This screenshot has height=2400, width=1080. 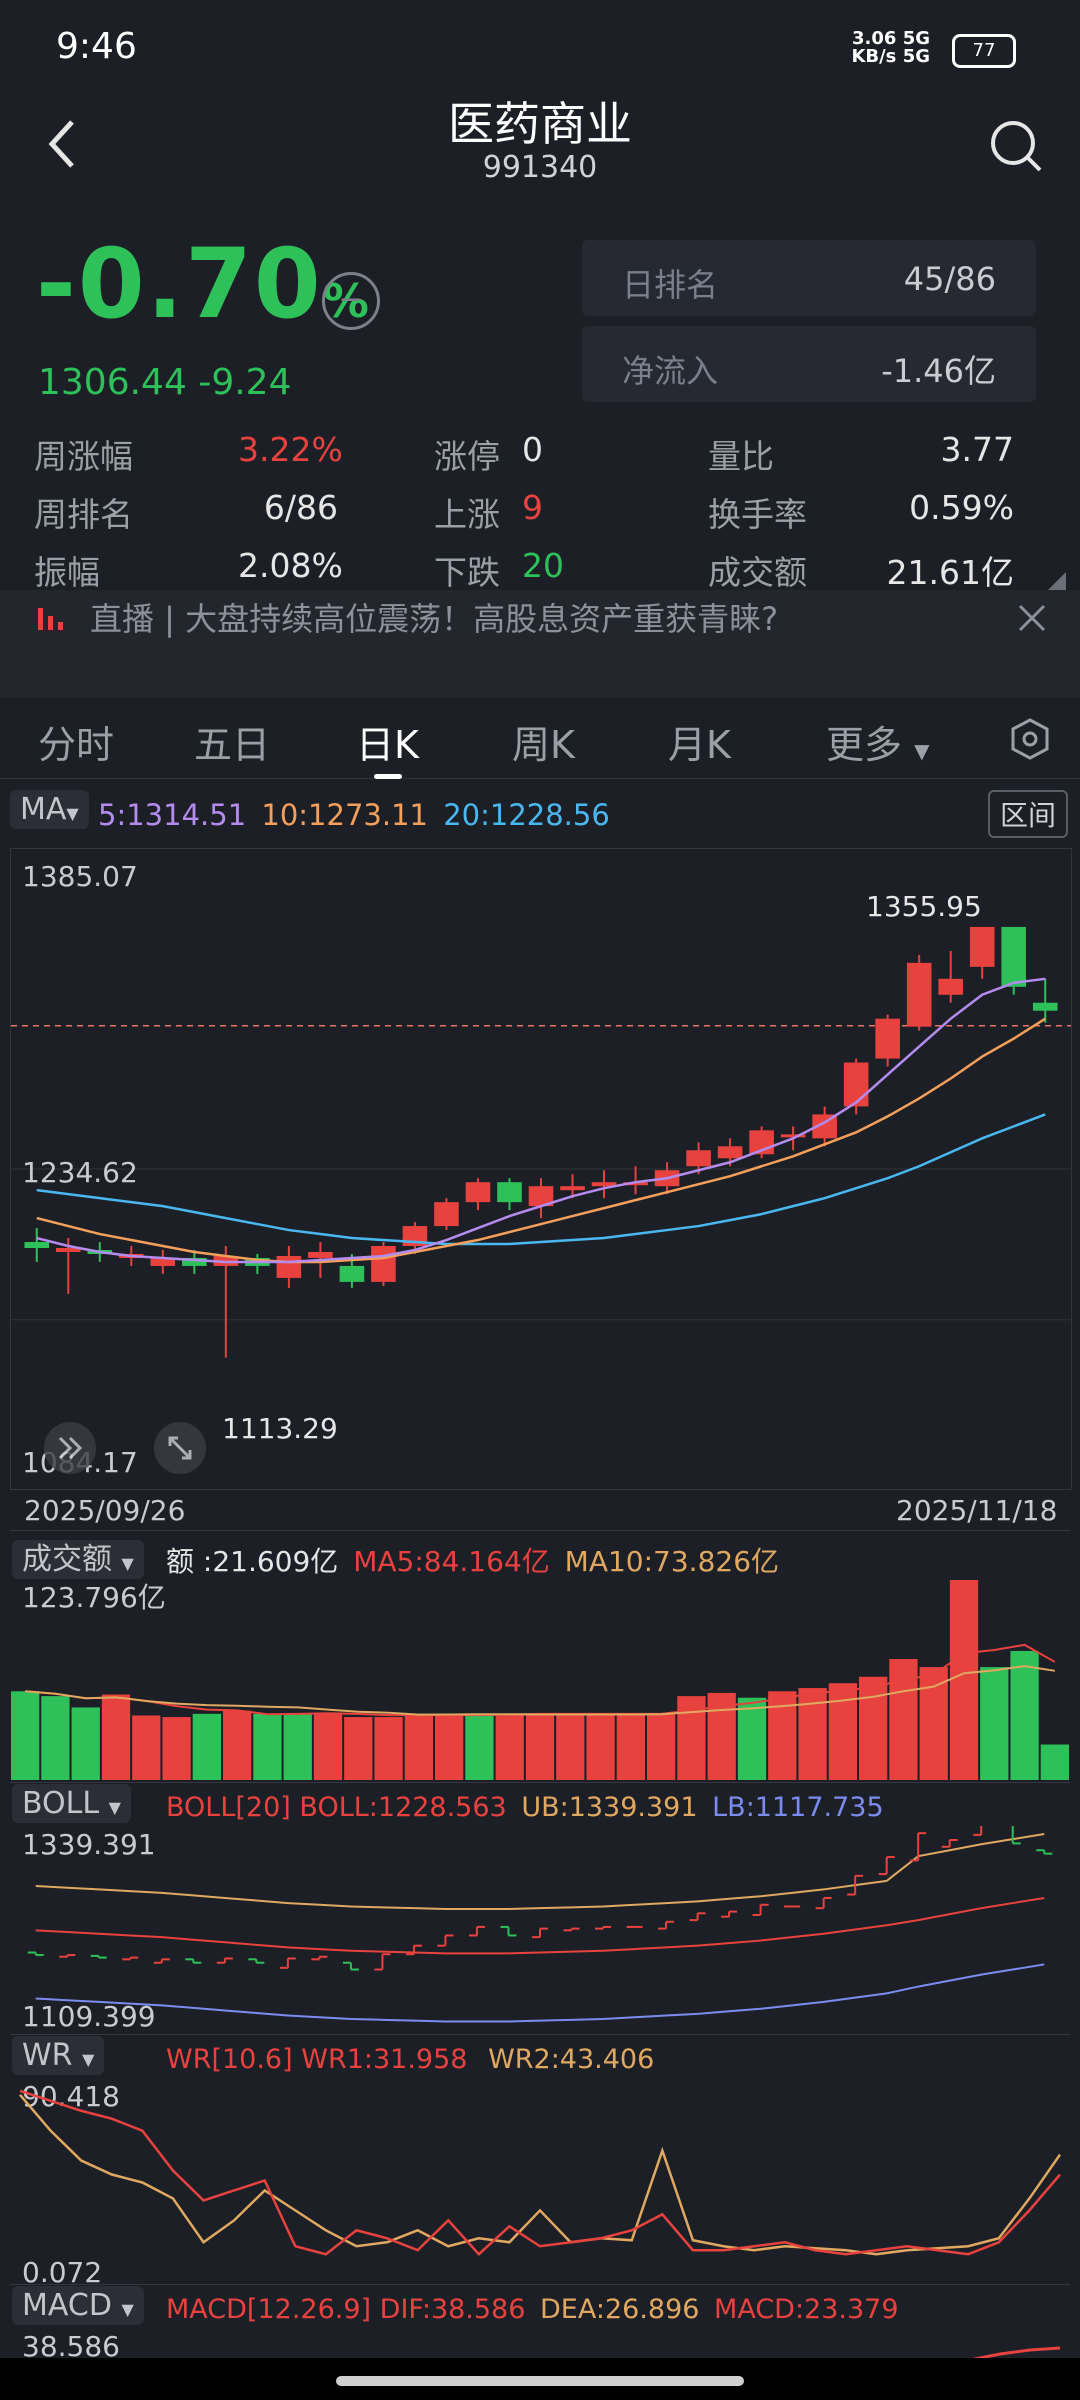 I want to click on stat-label: 上涨, so click(x=467, y=514).